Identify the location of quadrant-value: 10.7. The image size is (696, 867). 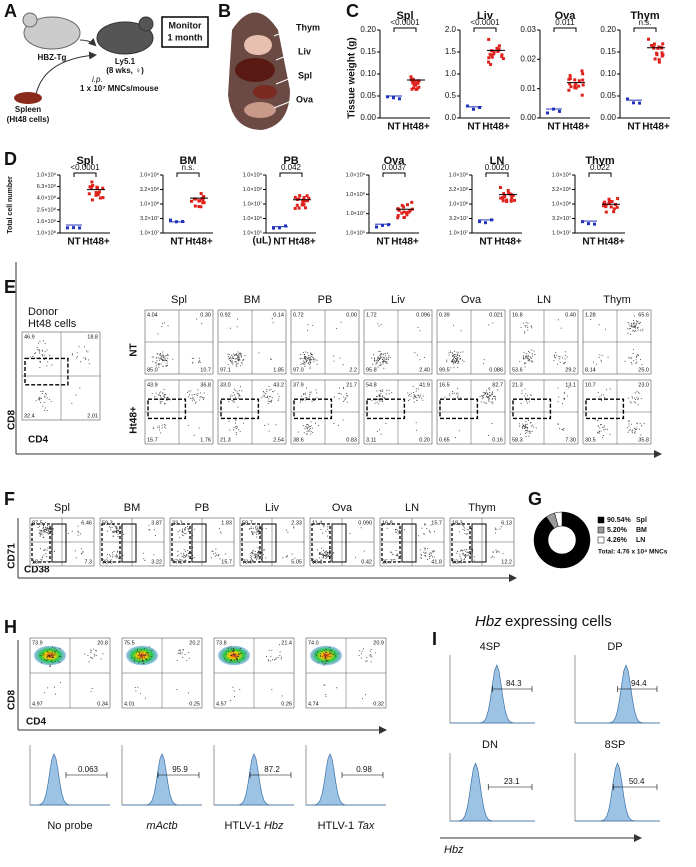
(205, 370).